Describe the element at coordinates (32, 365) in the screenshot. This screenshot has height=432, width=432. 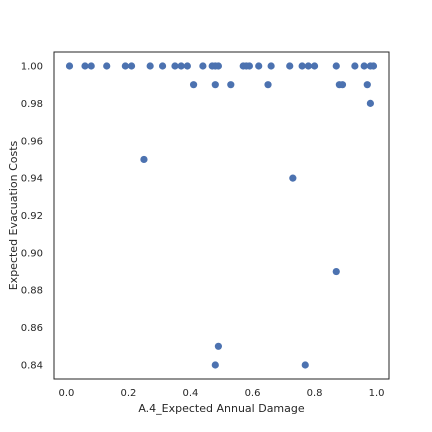
I see `y-tick-label: 0.84` at that location.